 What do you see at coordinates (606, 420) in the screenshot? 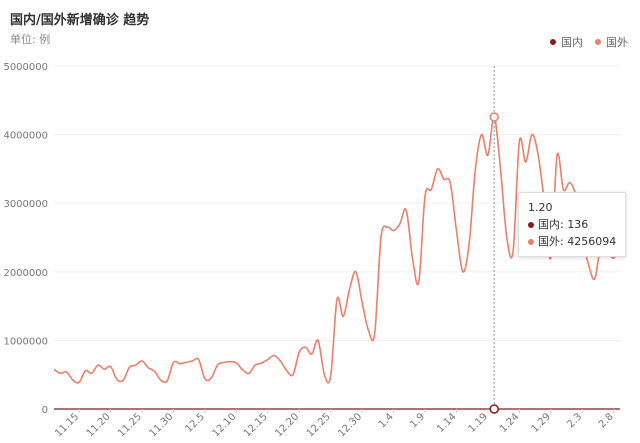
I see `x-tick-label: 2.8` at bounding box center [606, 420].